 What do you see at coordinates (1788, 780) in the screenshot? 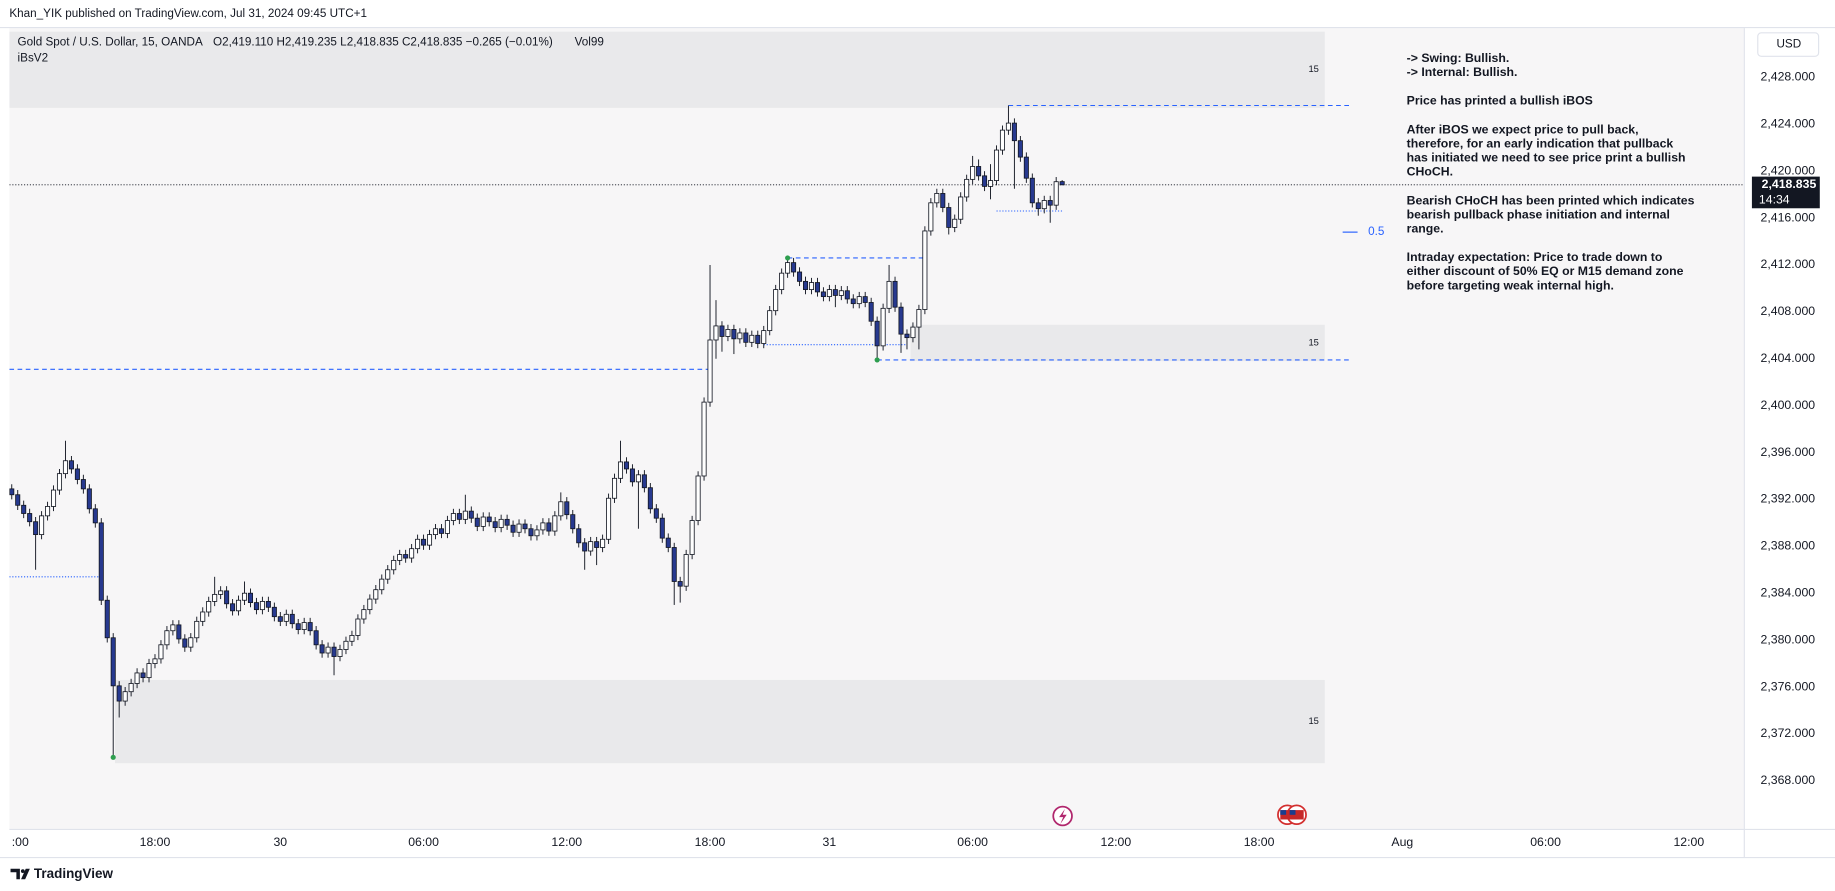
I see `y-tick-label: 2,368.000` at bounding box center [1788, 780].